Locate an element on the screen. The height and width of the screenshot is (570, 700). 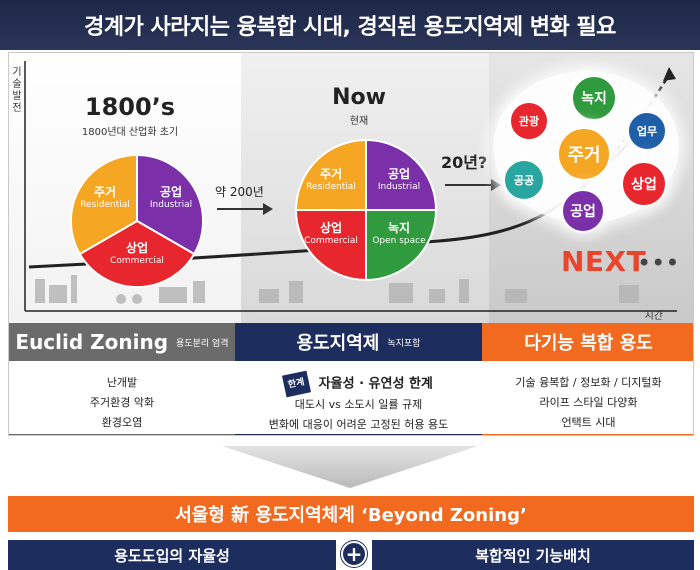
list-item: 난개발 is located at coordinates (122, 382).